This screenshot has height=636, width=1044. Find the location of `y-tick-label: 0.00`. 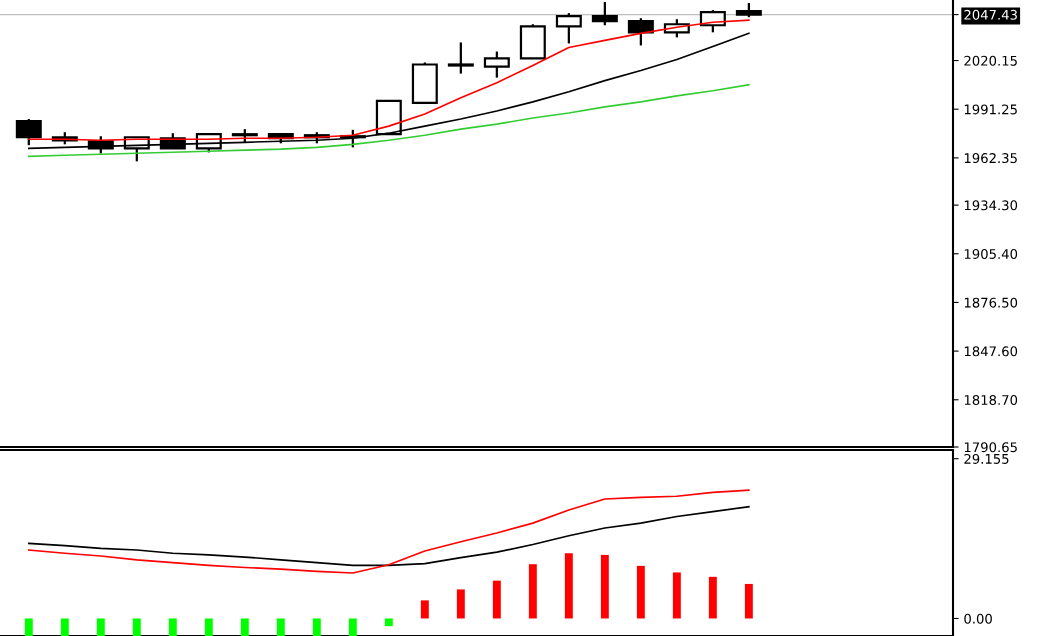

y-tick-label: 0.00 is located at coordinates (978, 618).